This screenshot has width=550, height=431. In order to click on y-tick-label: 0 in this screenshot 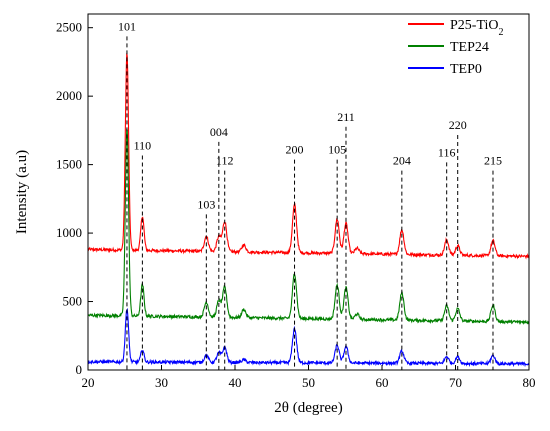, I will do `click(79, 369)`.